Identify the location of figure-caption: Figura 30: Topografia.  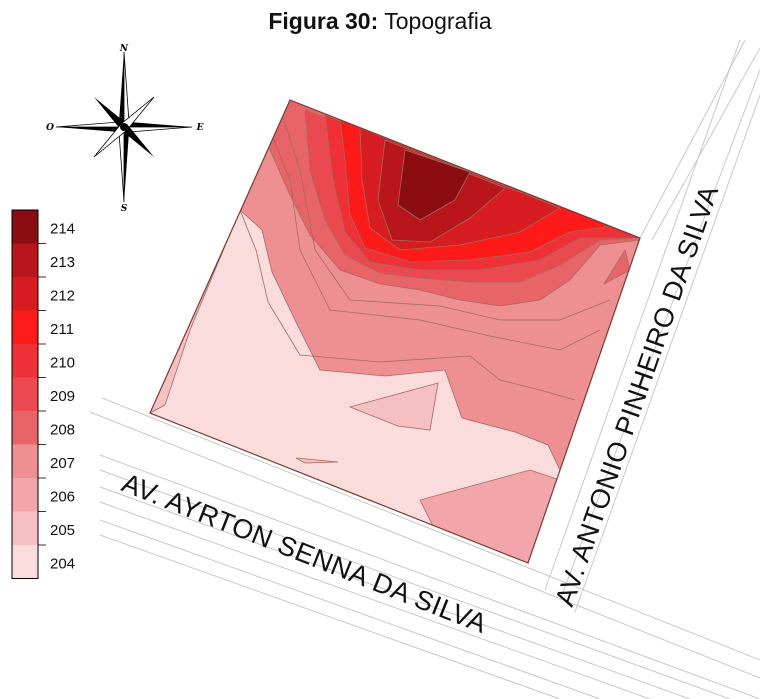
(380, 21).